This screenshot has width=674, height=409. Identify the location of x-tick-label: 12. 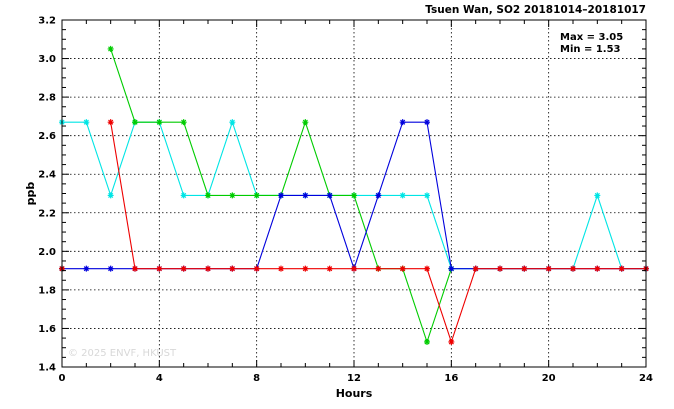
(354, 378).